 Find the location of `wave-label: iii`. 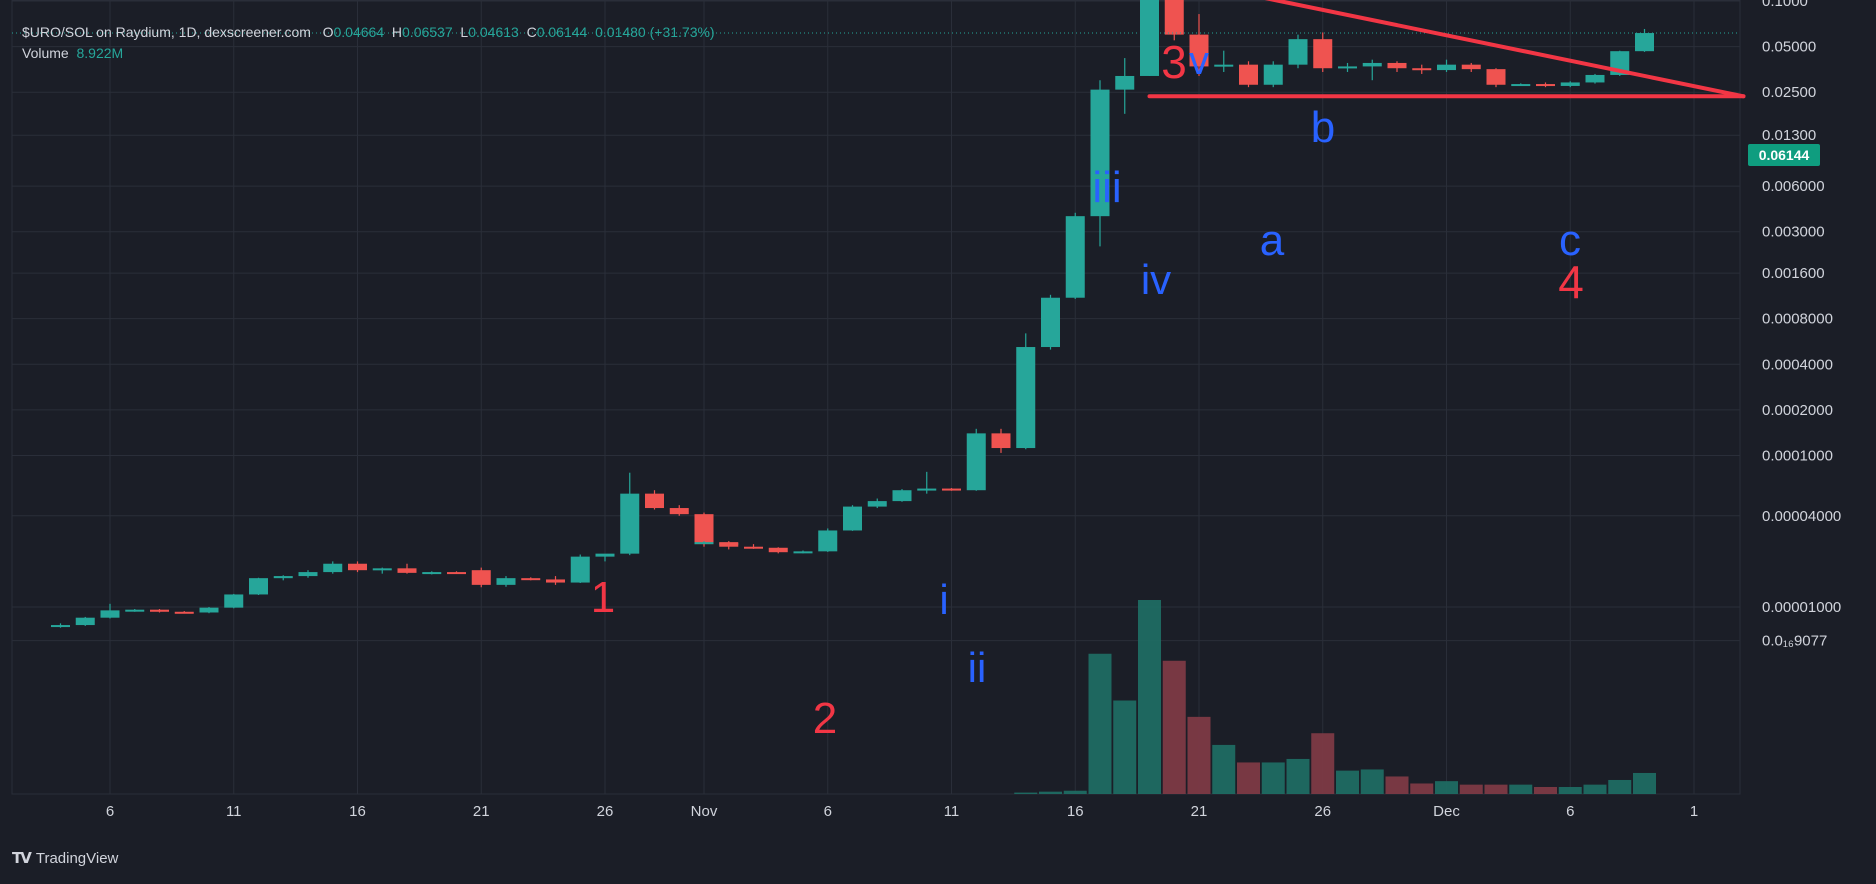

wave-label: iii is located at coordinates (1106, 187).